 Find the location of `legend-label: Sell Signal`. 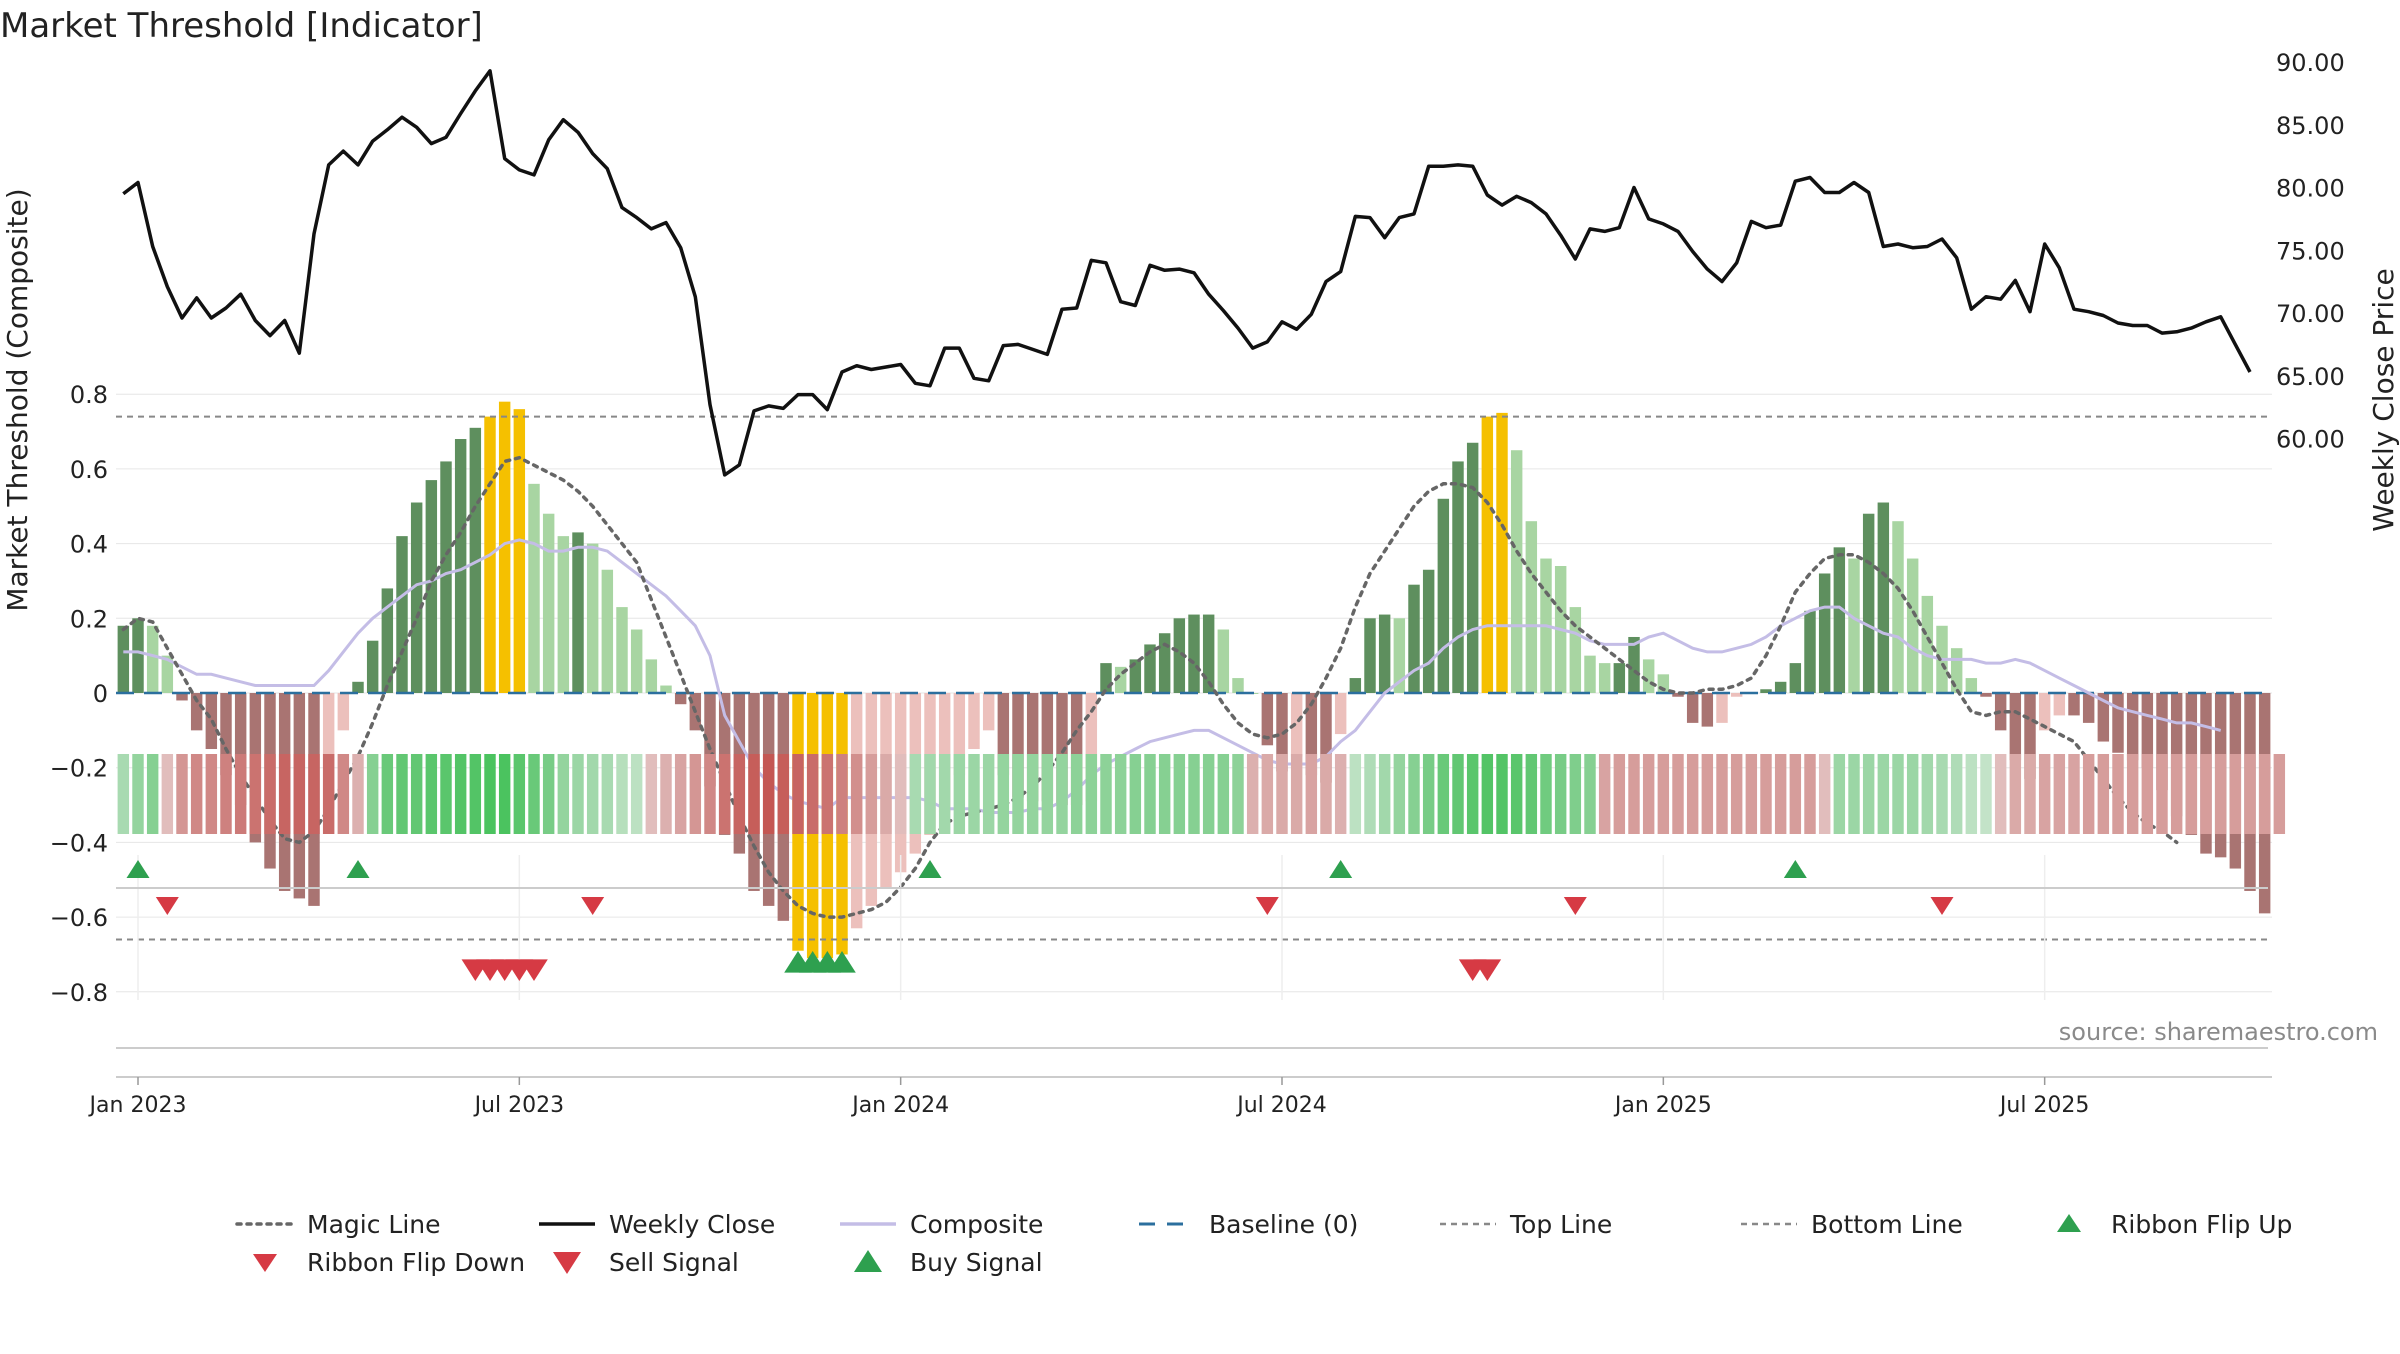

legend-label: Sell Signal is located at coordinates (674, 1262).